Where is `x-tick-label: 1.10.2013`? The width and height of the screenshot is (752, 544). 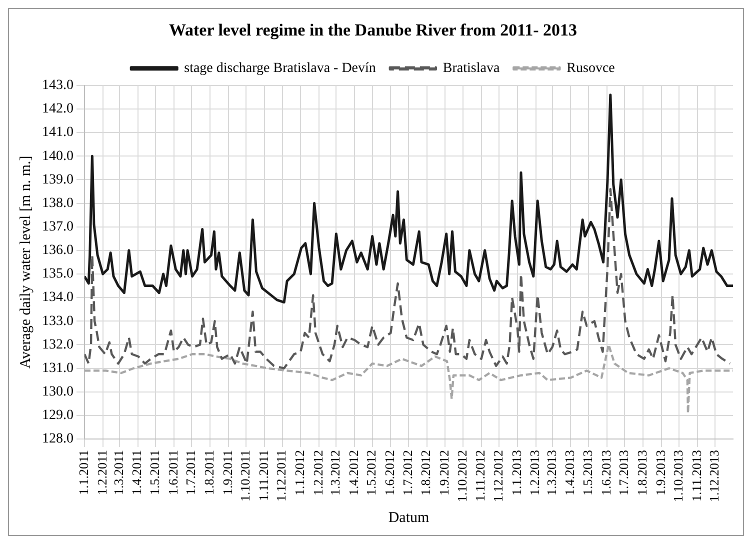 x-tick-label: 1.10.2013 is located at coordinates (678, 476).